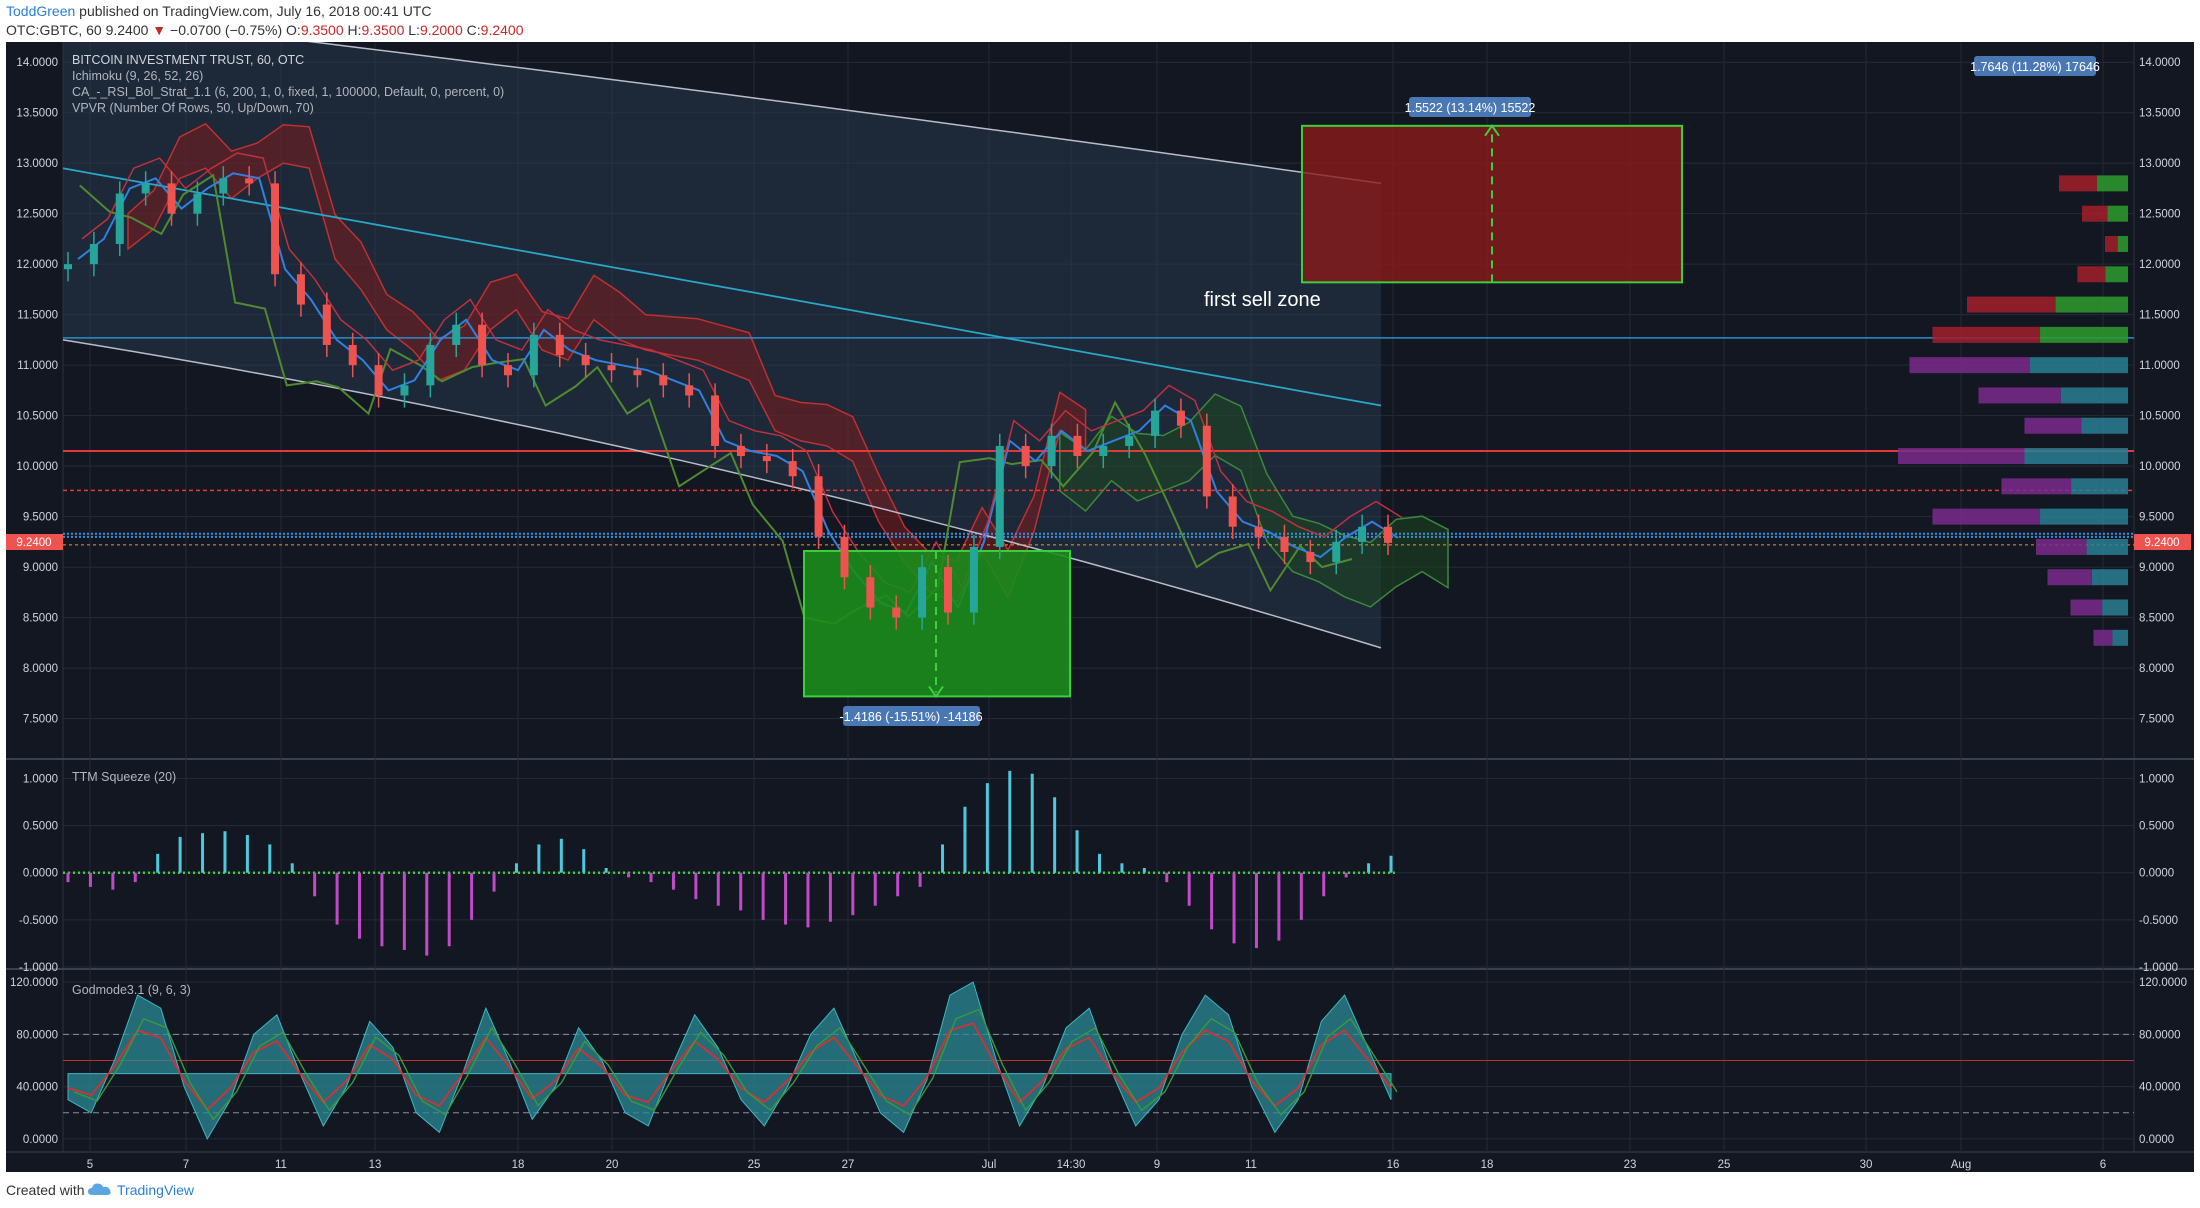 The width and height of the screenshot is (2200, 1208). I want to click on squeeze-tick-left: 0.5000, so click(40, 827).